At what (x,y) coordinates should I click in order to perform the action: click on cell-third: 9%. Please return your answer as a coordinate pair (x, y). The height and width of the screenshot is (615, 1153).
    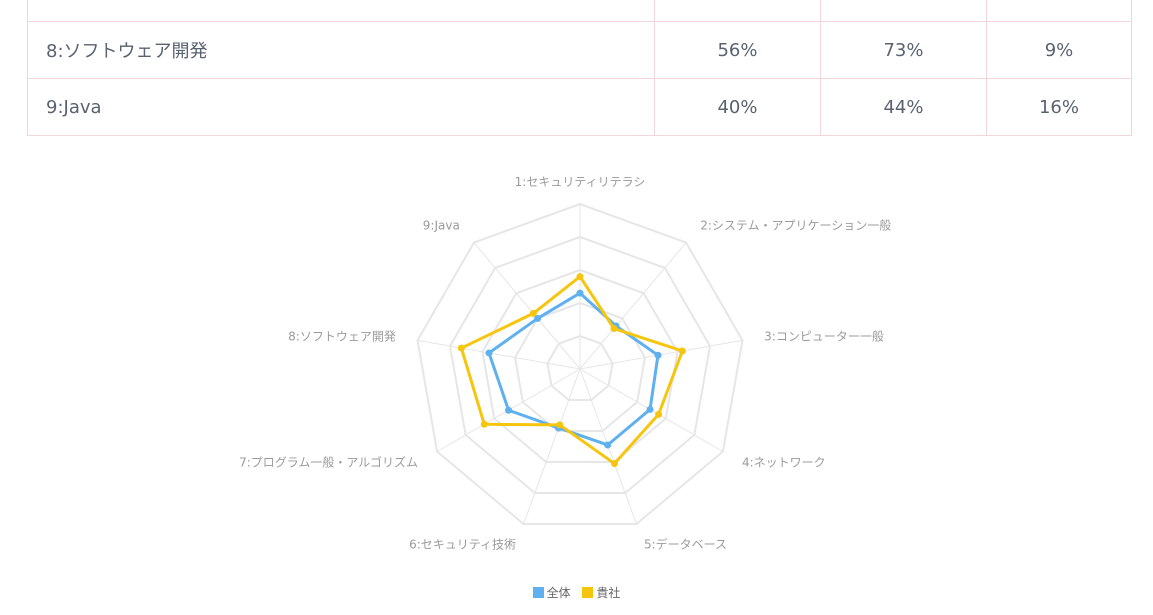
    Looking at the image, I should click on (1059, 50).